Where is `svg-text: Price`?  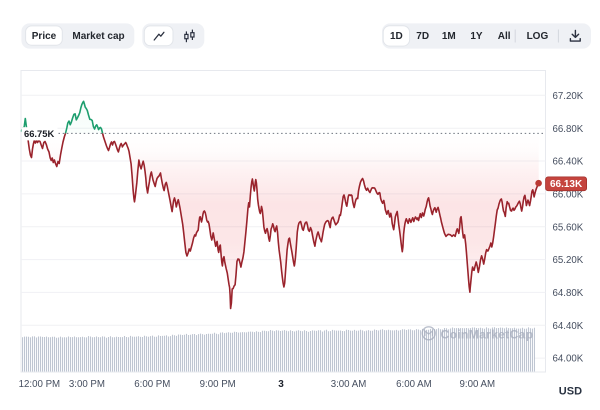
svg-text: Price is located at coordinates (44, 36).